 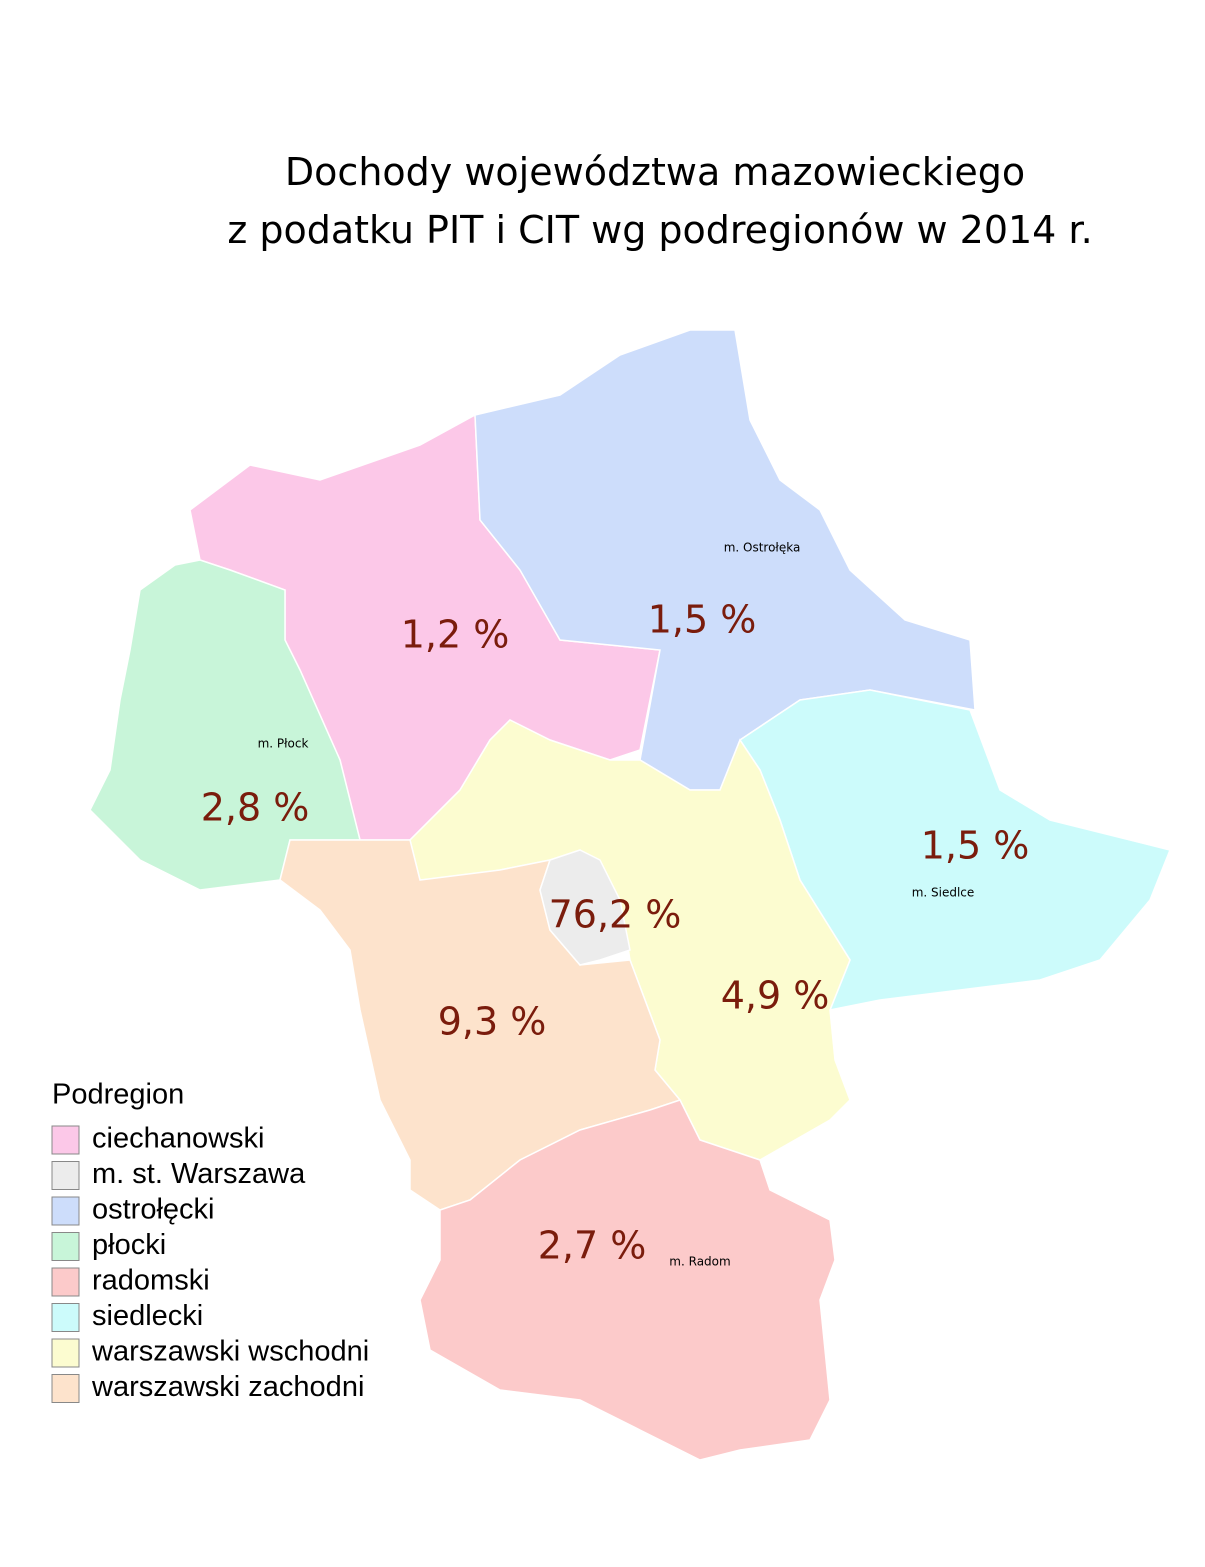 What do you see at coordinates (255, 808) in the screenshot?
I see `share-label: 2,8 %` at bounding box center [255, 808].